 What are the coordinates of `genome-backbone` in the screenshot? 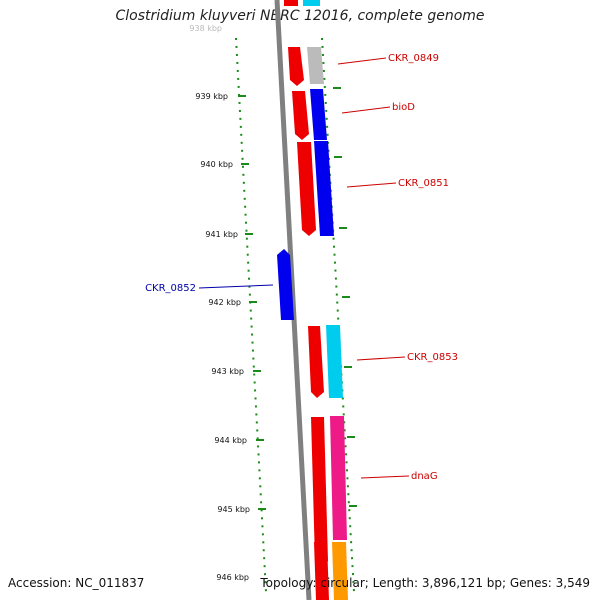 It's located at (293, 300).